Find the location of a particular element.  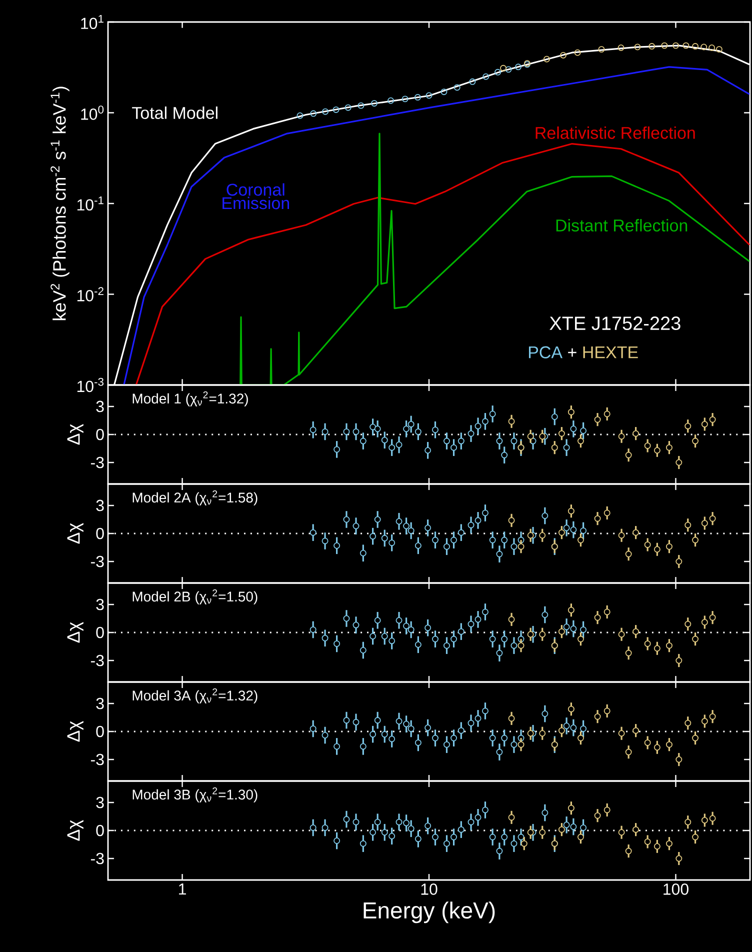

x-axis-title: Energy (keV) is located at coordinates (429, 913).